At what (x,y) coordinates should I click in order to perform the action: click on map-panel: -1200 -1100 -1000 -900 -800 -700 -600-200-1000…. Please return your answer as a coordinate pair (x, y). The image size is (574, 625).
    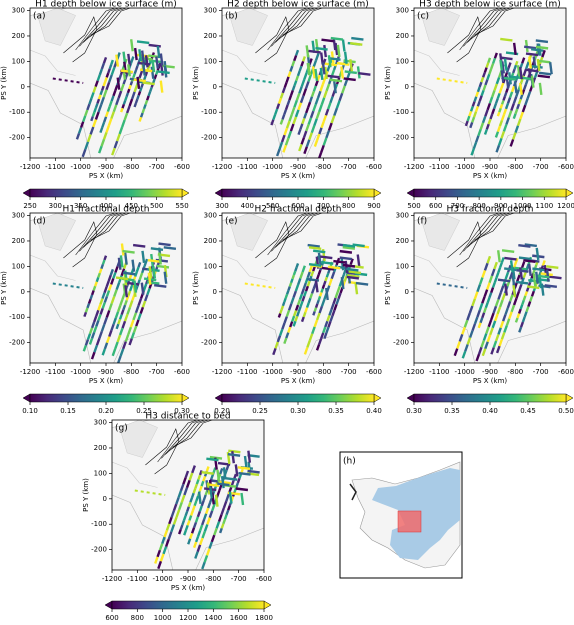
    Looking at the image, I should click on (479, 105).